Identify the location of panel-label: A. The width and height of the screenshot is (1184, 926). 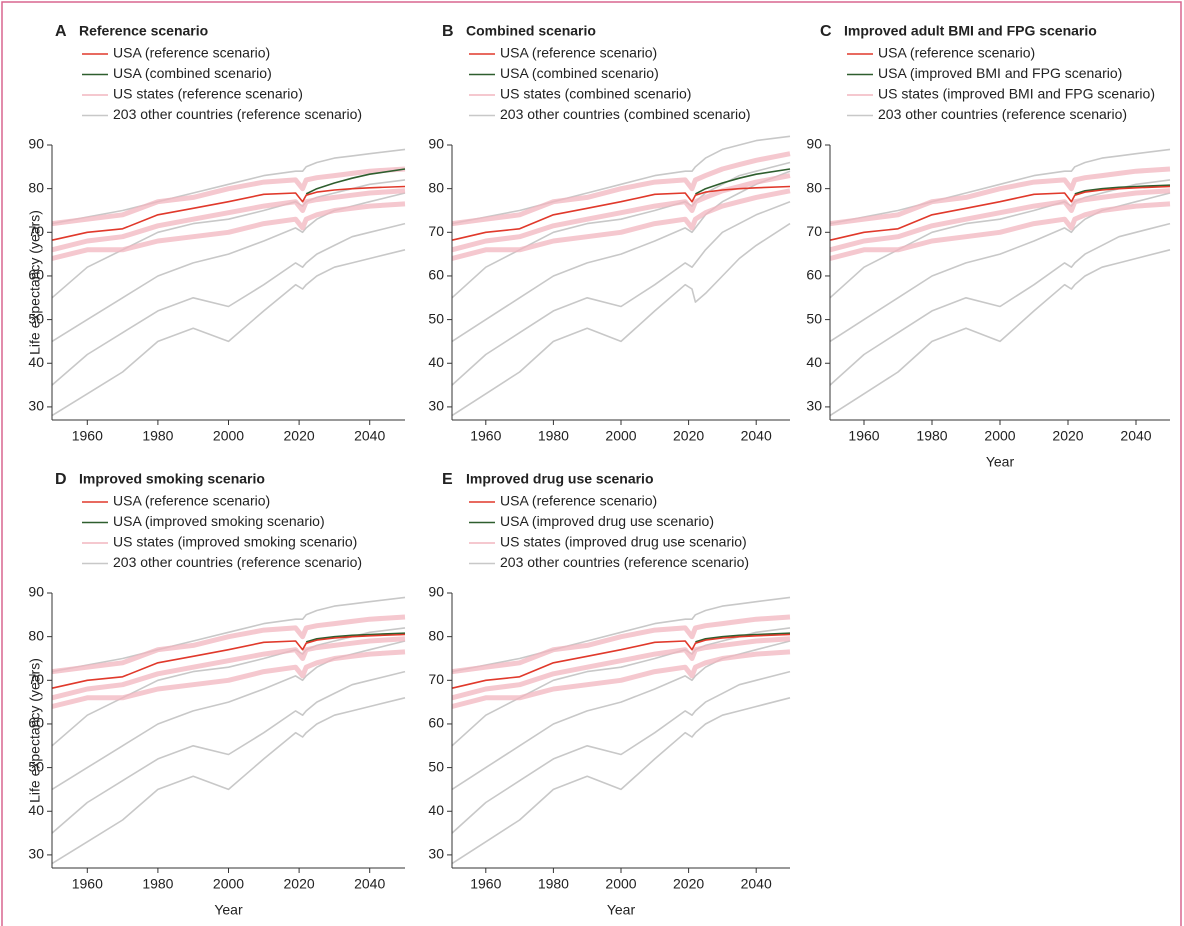
(61, 31).